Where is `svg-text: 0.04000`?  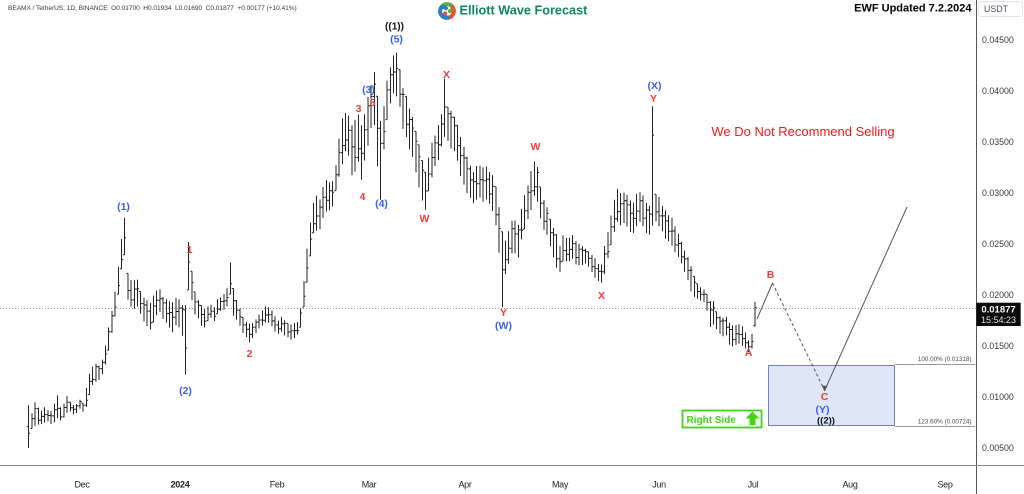
svg-text: 0.04000 is located at coordinates (998, 91).